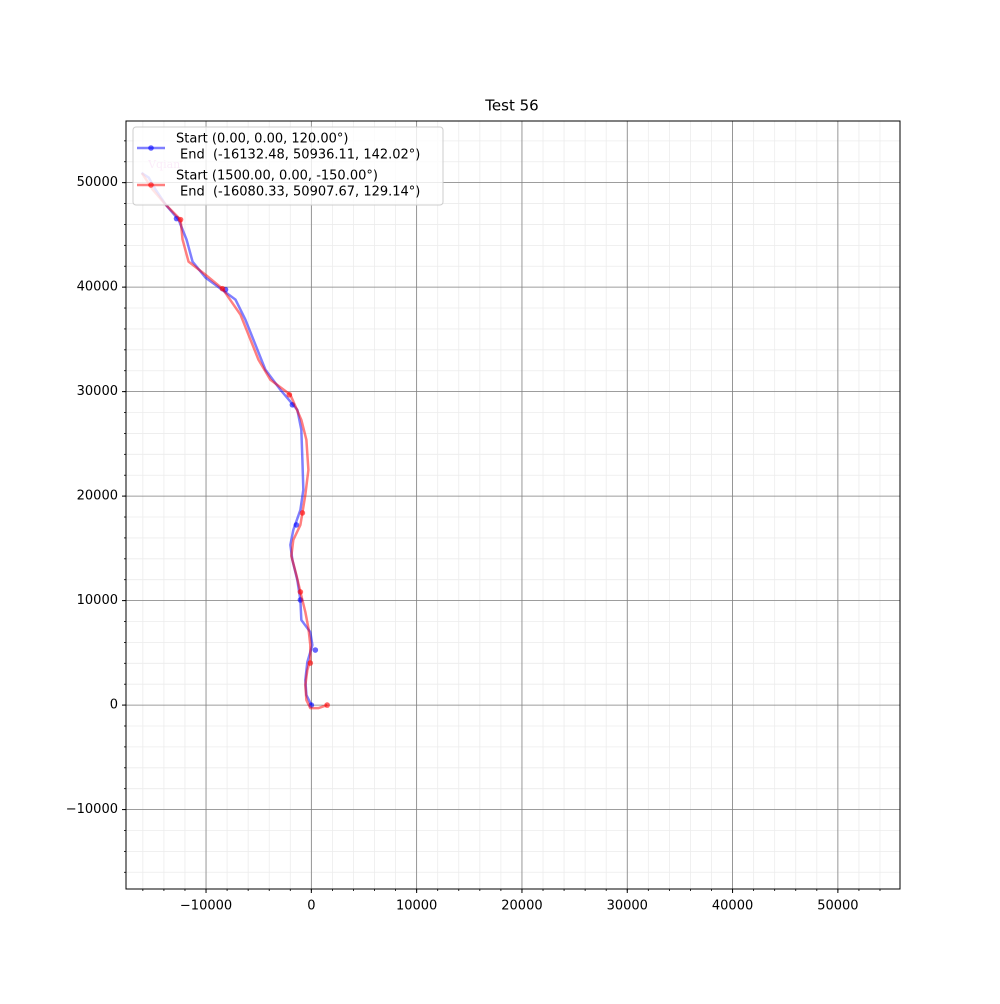 The image size is (1000, 1004). I want to click on x-tick-label: 30000, so click(627, 906).